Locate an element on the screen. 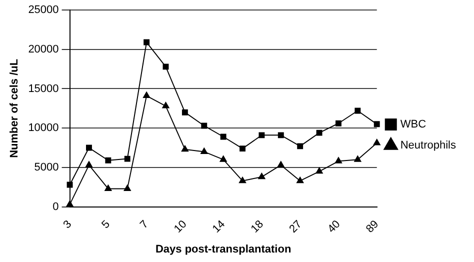 Image resolution: width=474 pixels, height=262 pixels. x-tick-label: 27 is located at coordinates (295, 227).